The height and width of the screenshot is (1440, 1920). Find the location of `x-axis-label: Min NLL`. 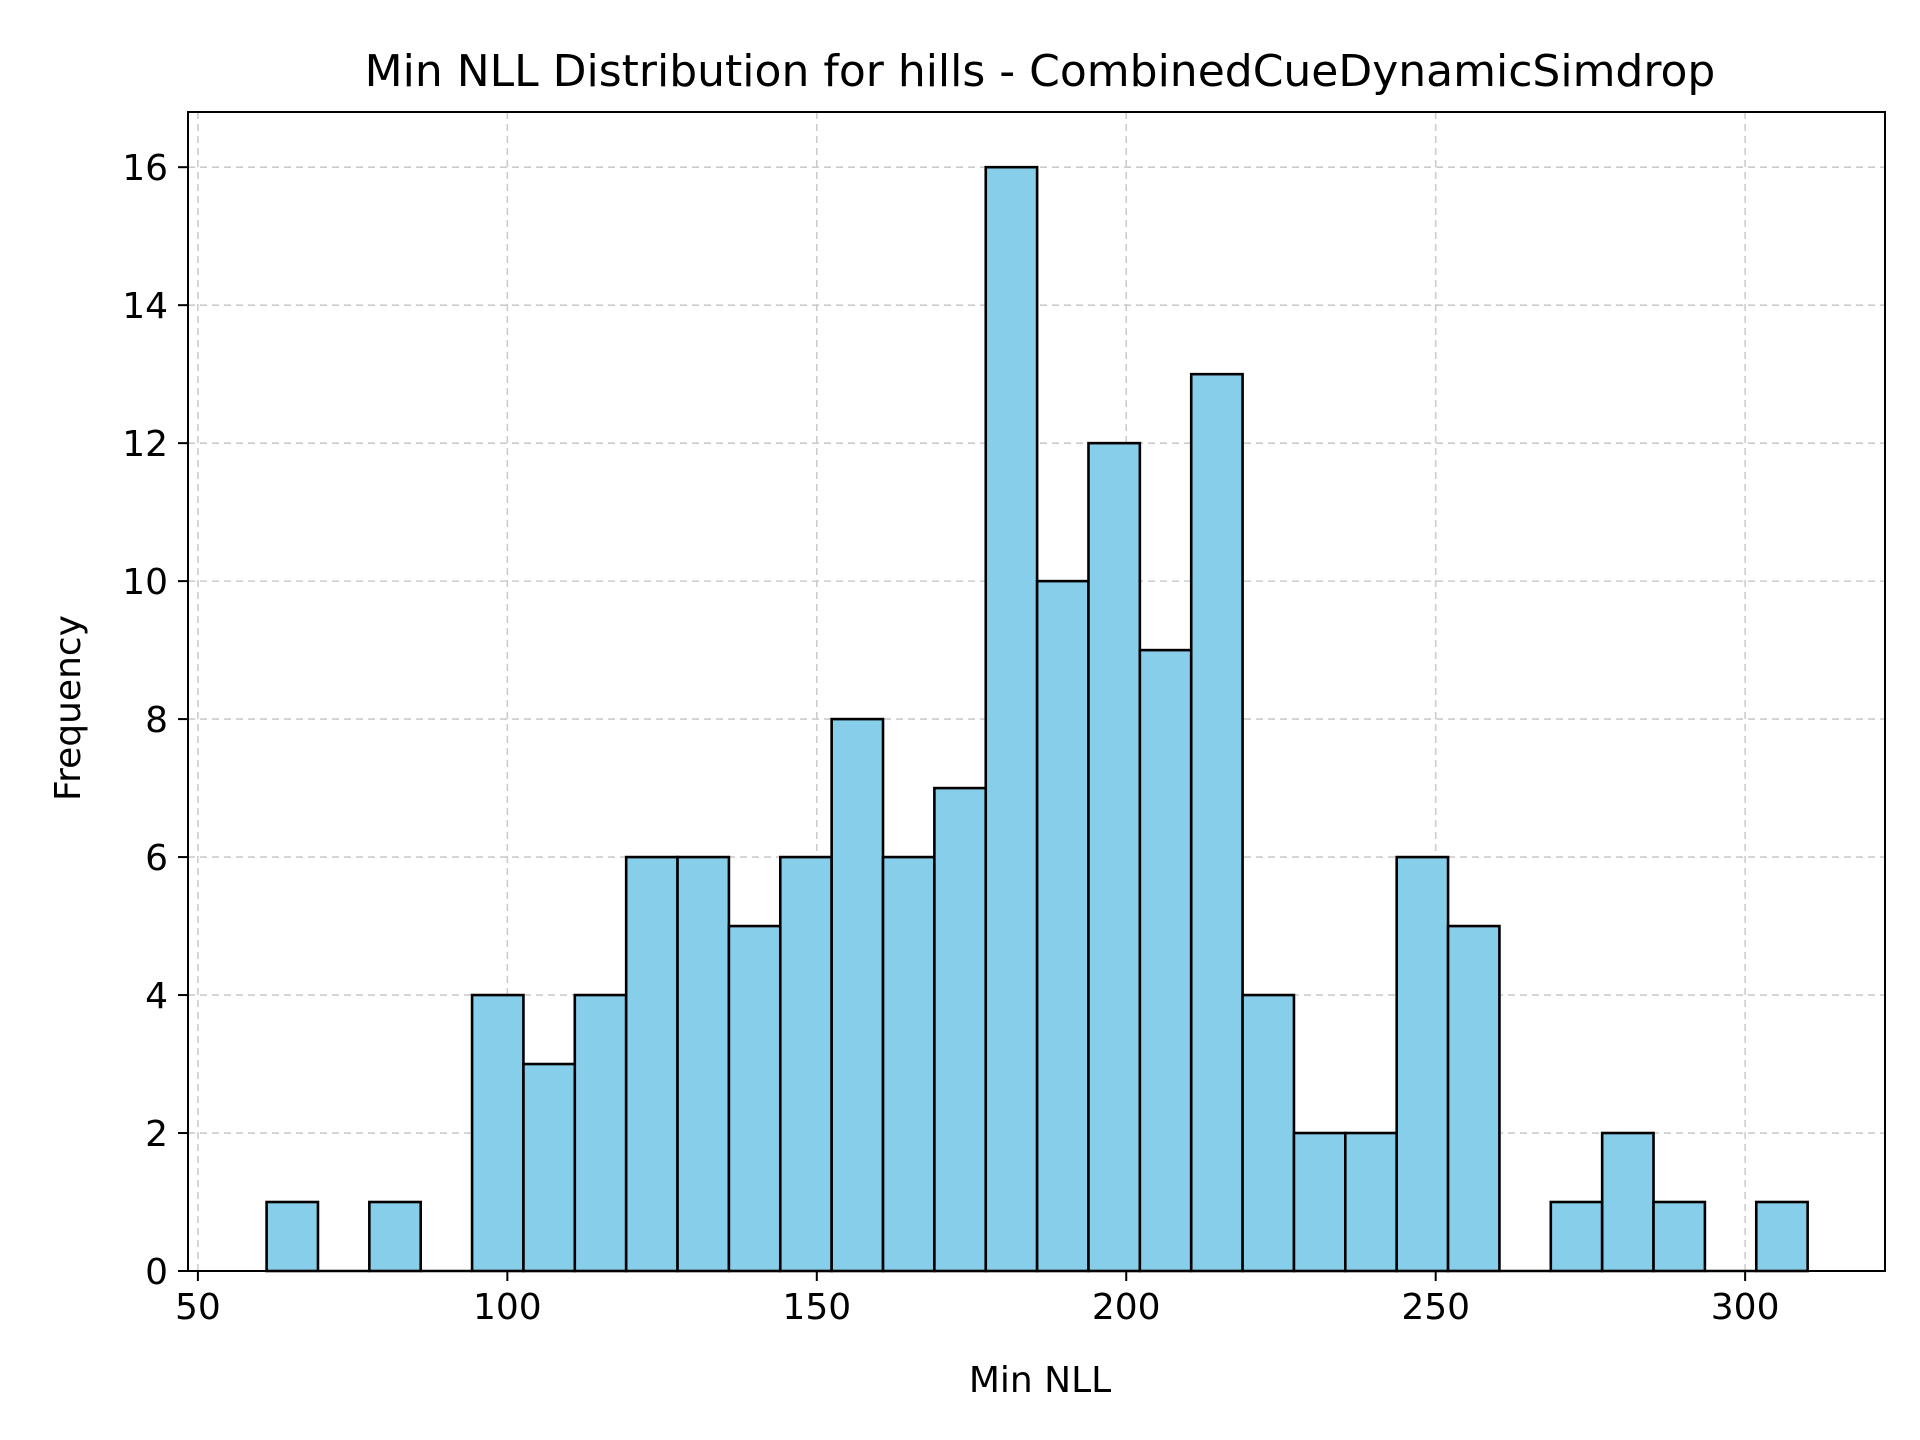

x-axis-label: Min NLL is located at coordinates (1040, 1380).